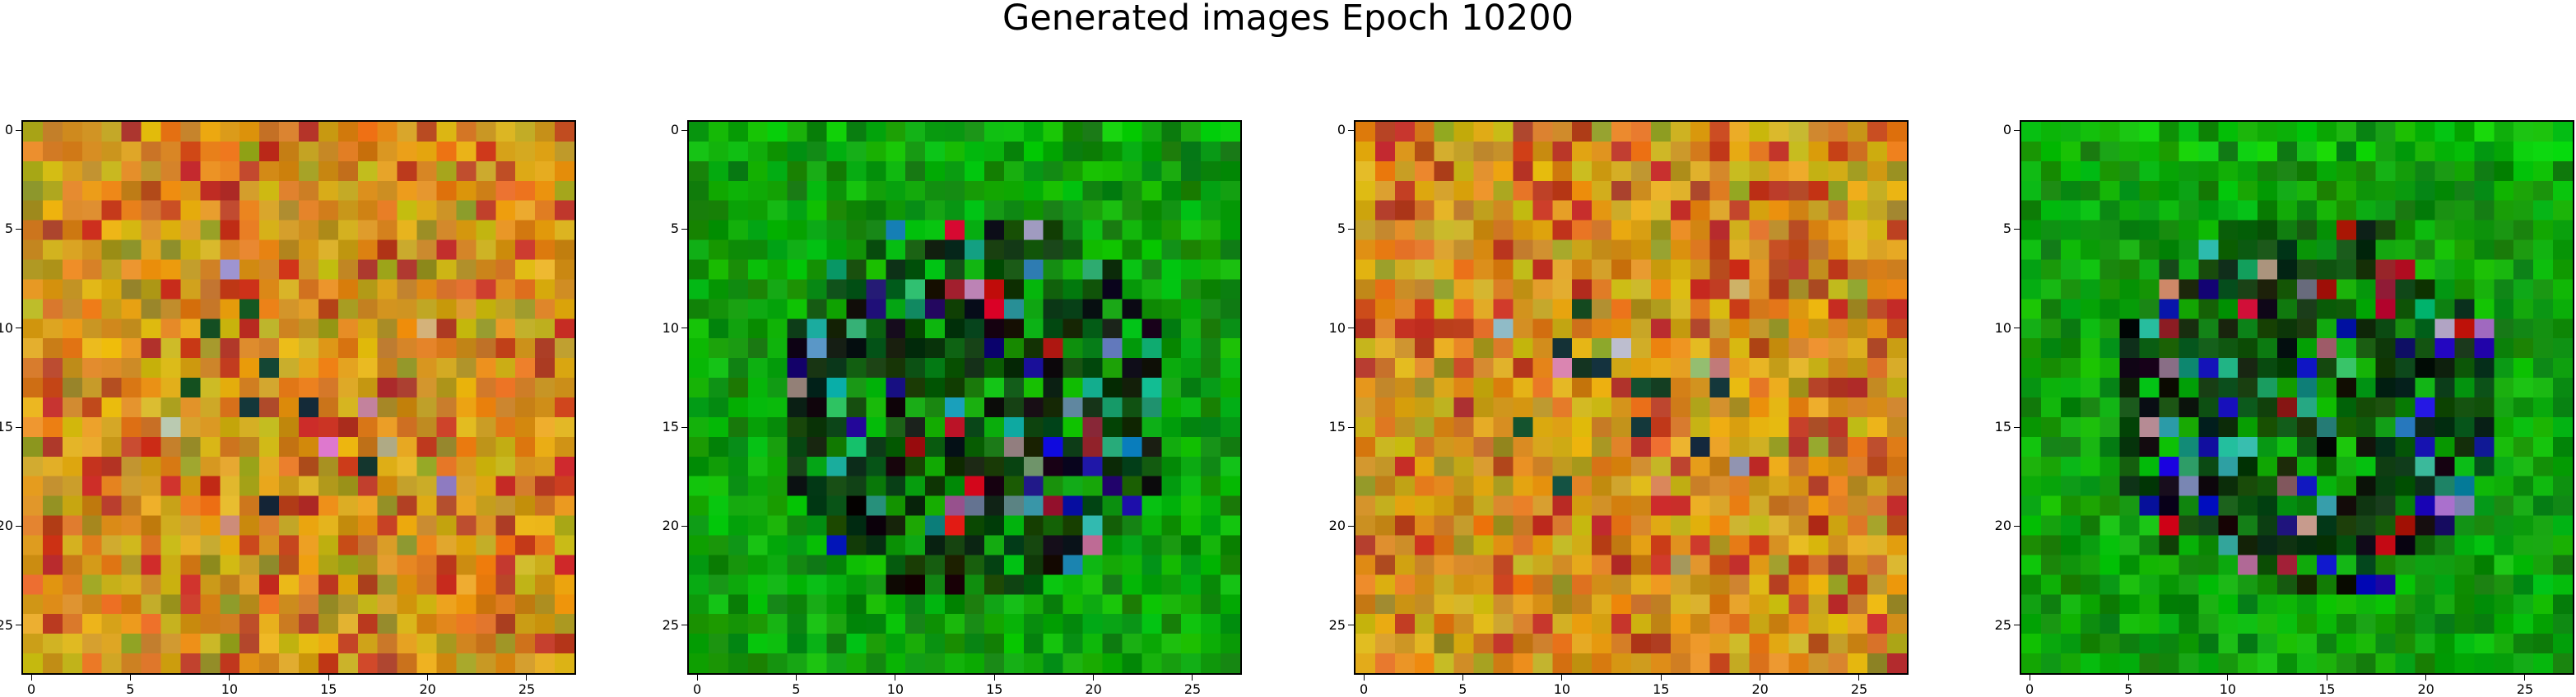 Image resolution: width=2576 pixels, height=697 pixels. Describe the element at coordinates (6, 526) in the screenshot. I see `generated-image-1-y-tick-label: 20` at that location.